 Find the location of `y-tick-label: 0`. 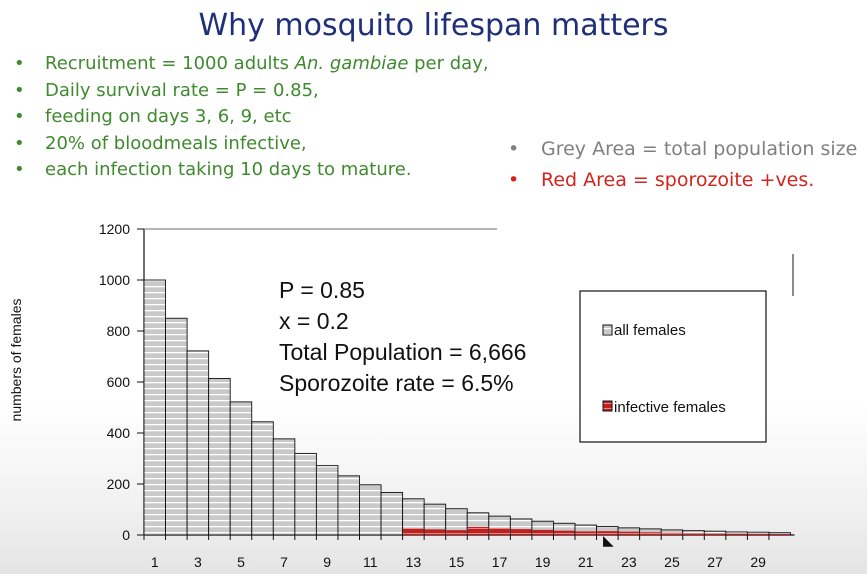

y-tick-label: 0 is located at coordinates (126, 535).